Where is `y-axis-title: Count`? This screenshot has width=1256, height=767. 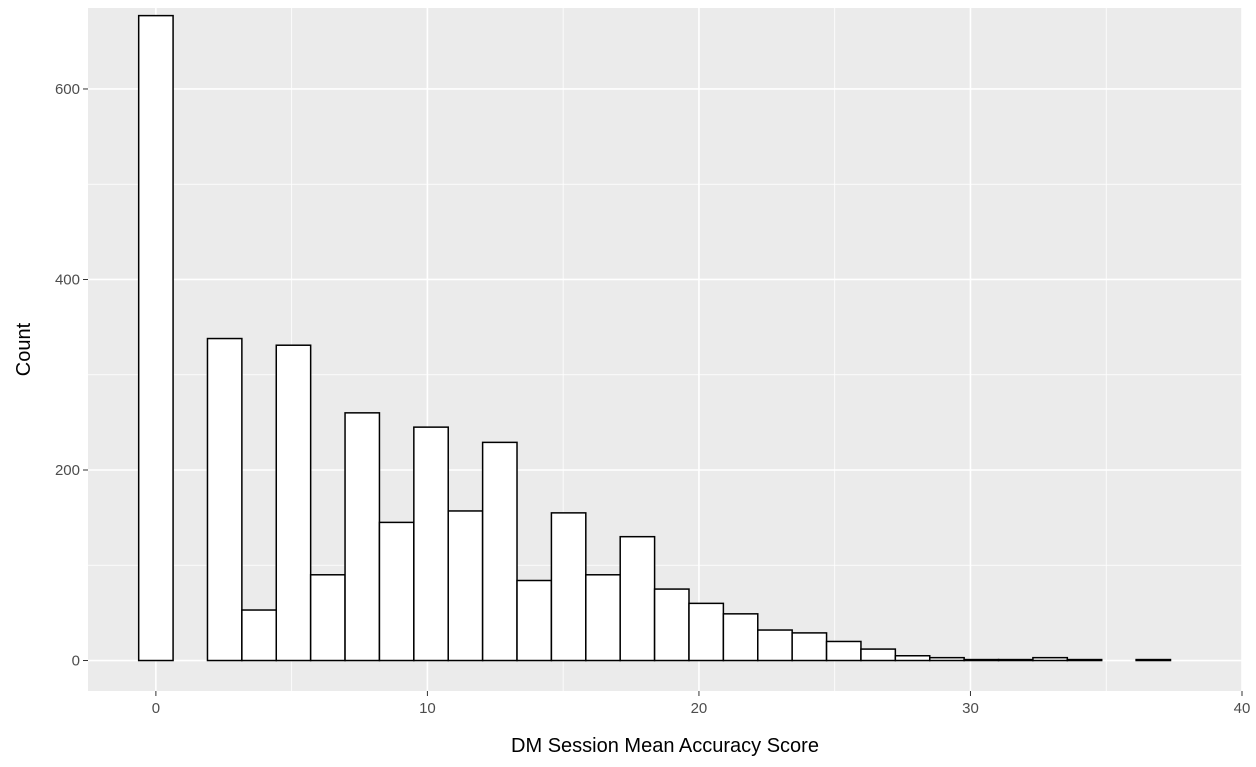 y-axis-title: Count is located at coordinates (24, 349).